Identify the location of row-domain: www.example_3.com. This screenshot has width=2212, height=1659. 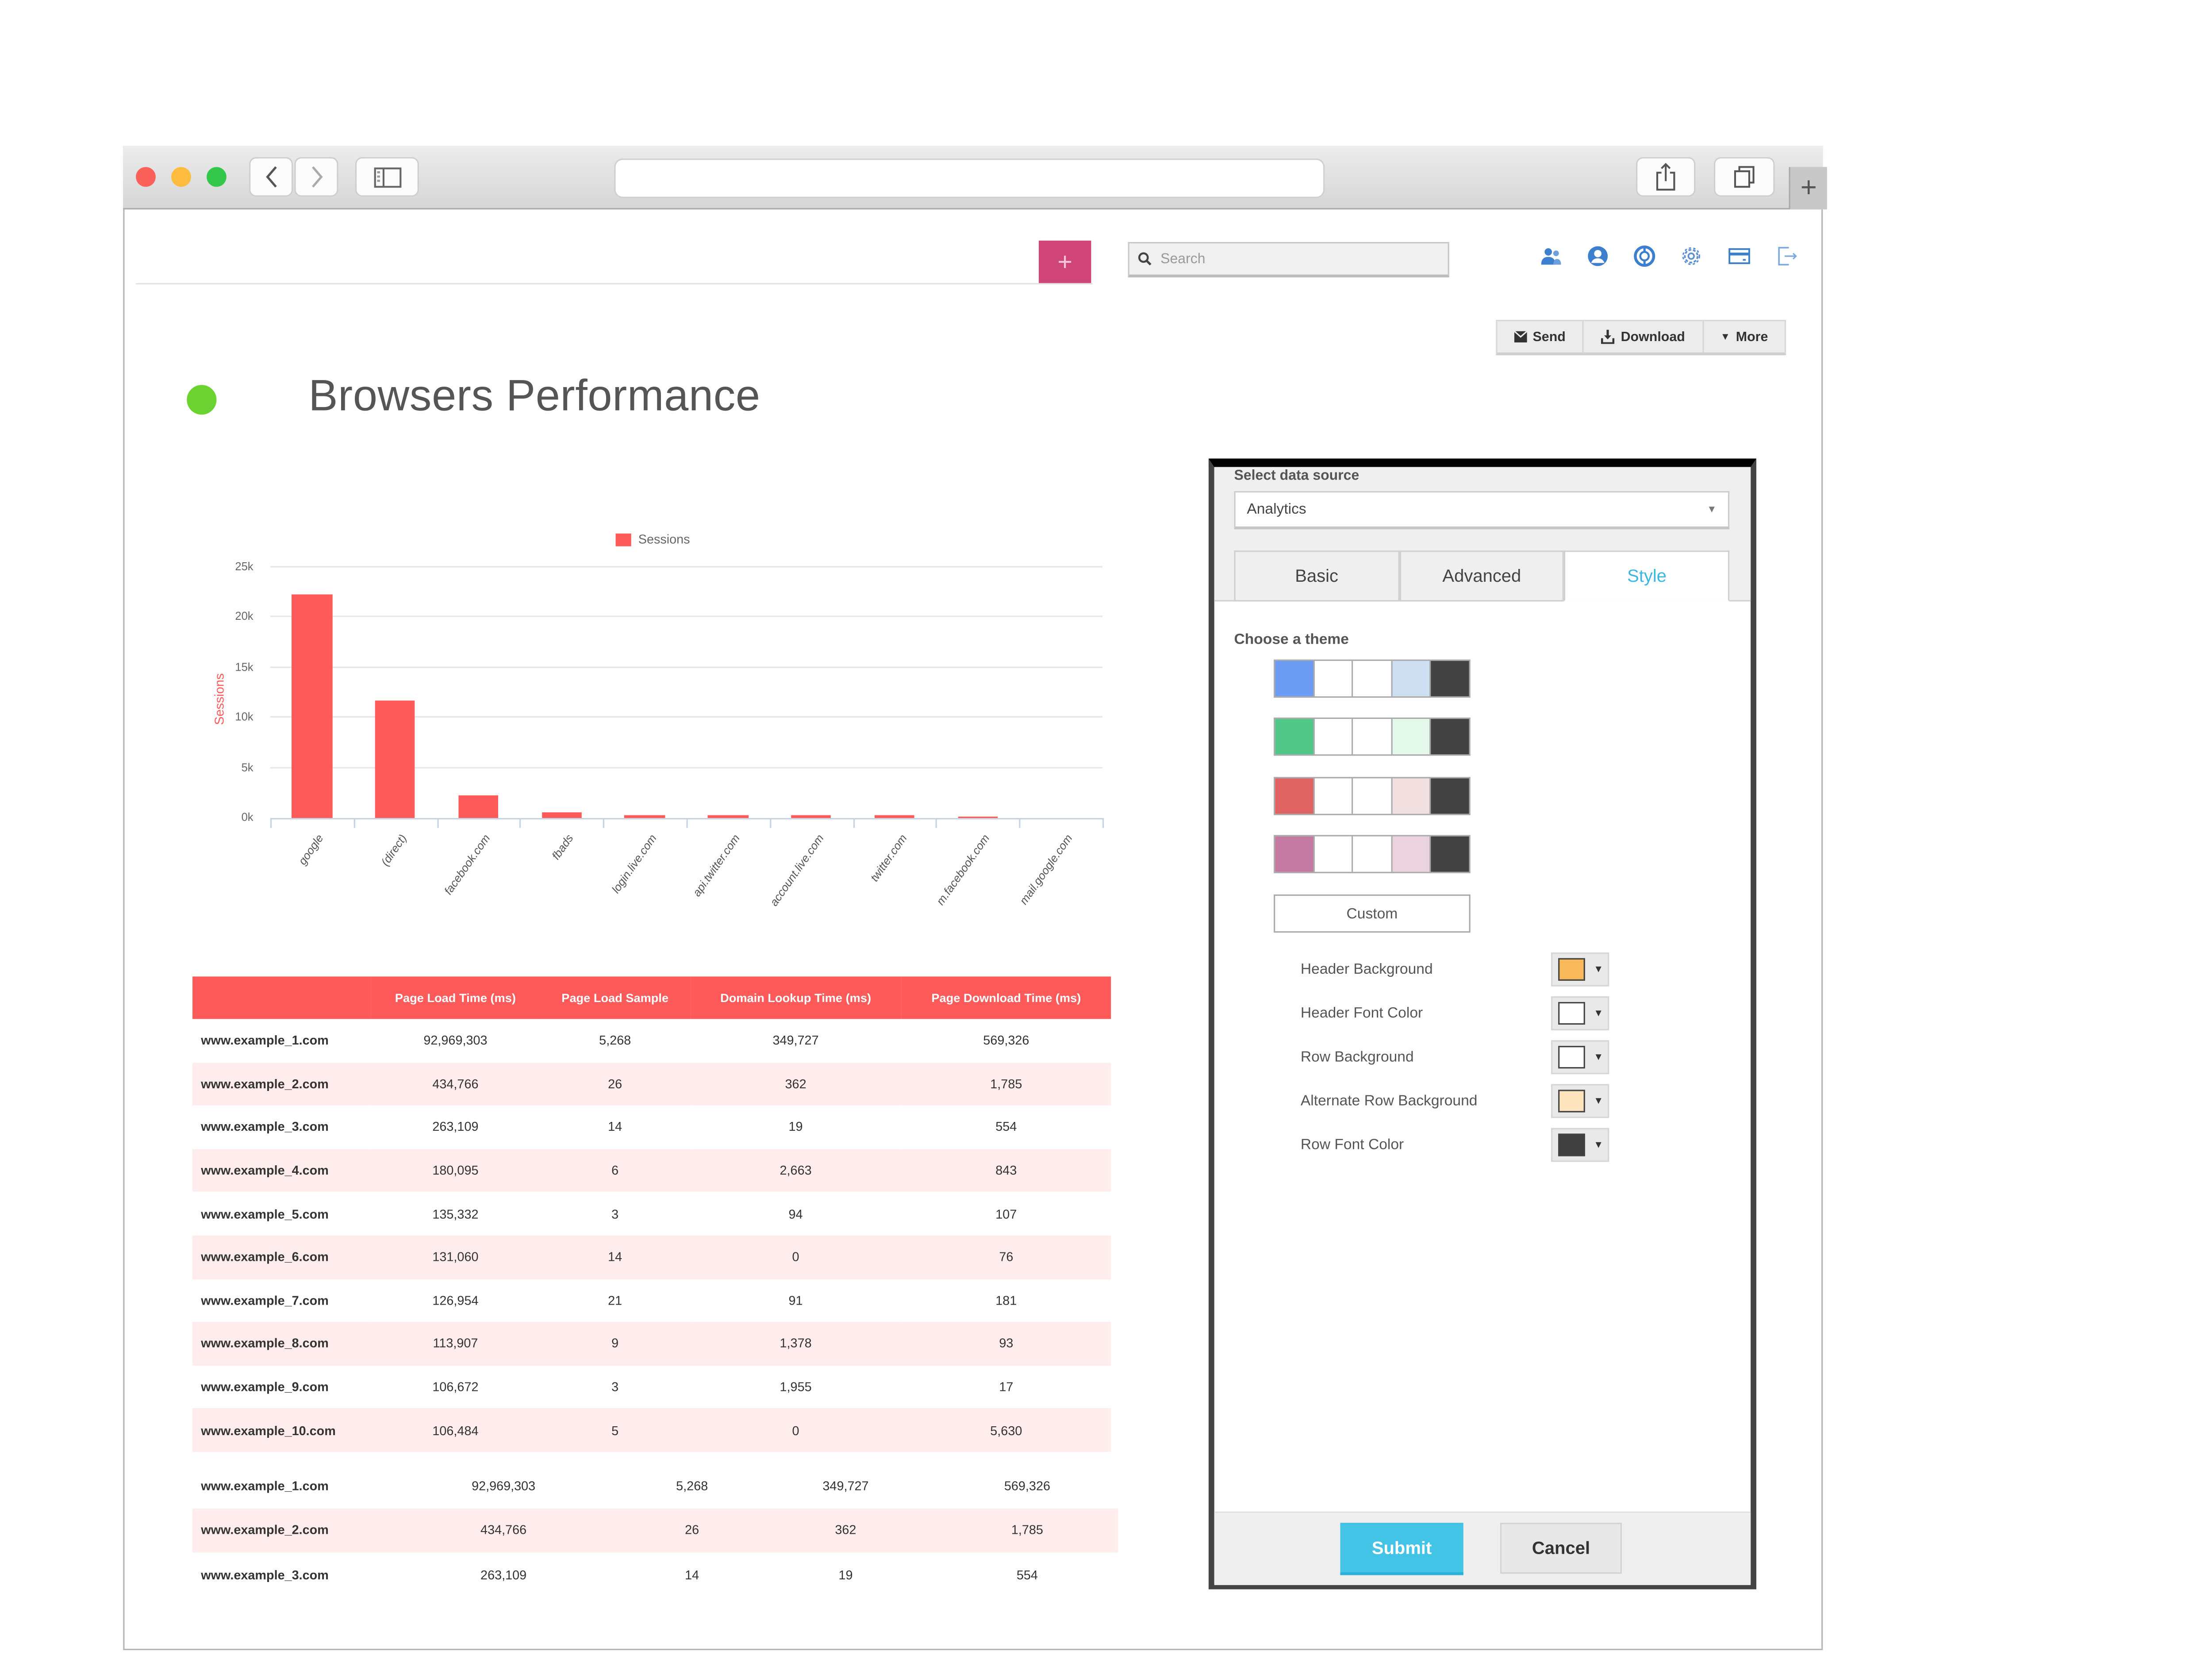
(265, 1575).